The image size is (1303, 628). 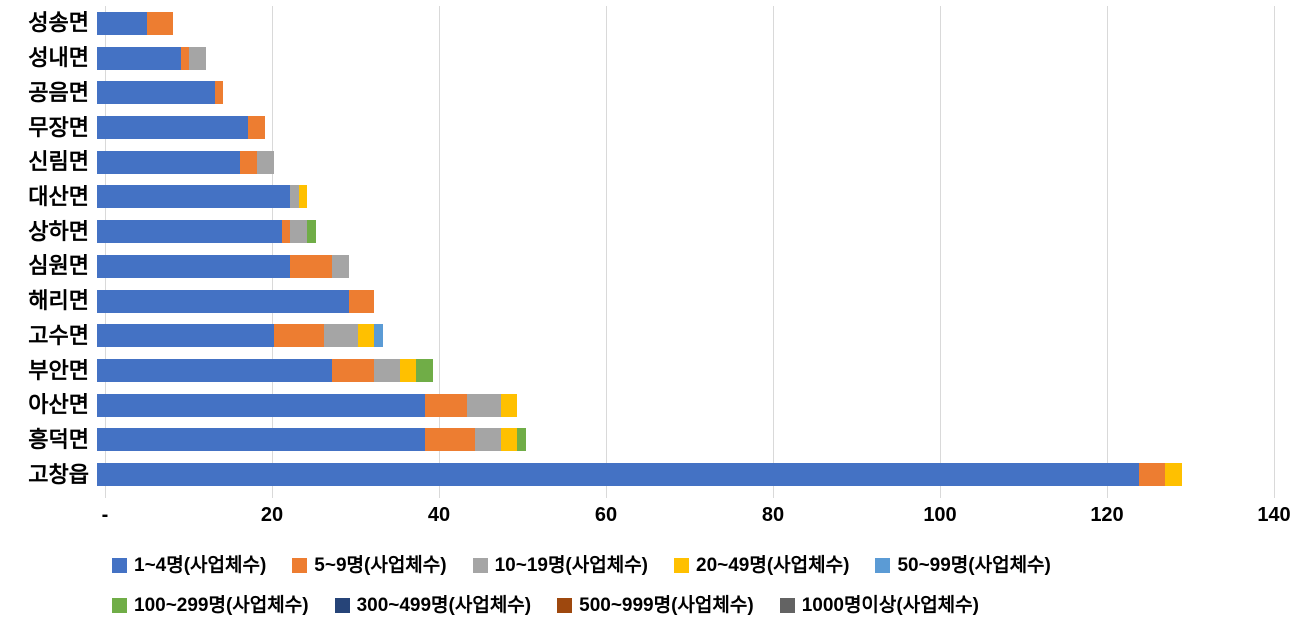 I want to click on legend-label: 10~19명(사업체수), so click(x=571, y=565).